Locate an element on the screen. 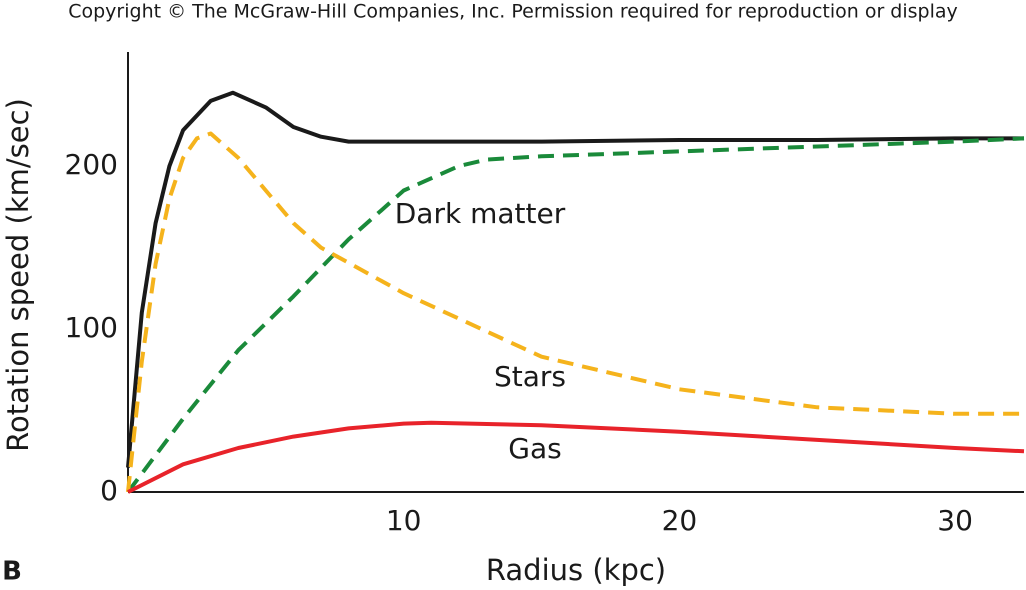 The height and width of the screenshot is (590, 1026). x-tick-label: 10 is located at coordinates (404, 520).